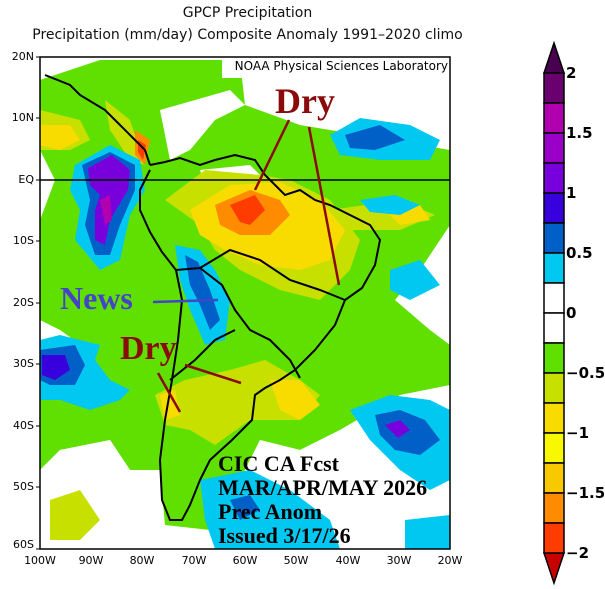  Describe the element at coordinates (270, 511) in the screenshot. I see `forecast-label-line3: Prec Anom` at that location.